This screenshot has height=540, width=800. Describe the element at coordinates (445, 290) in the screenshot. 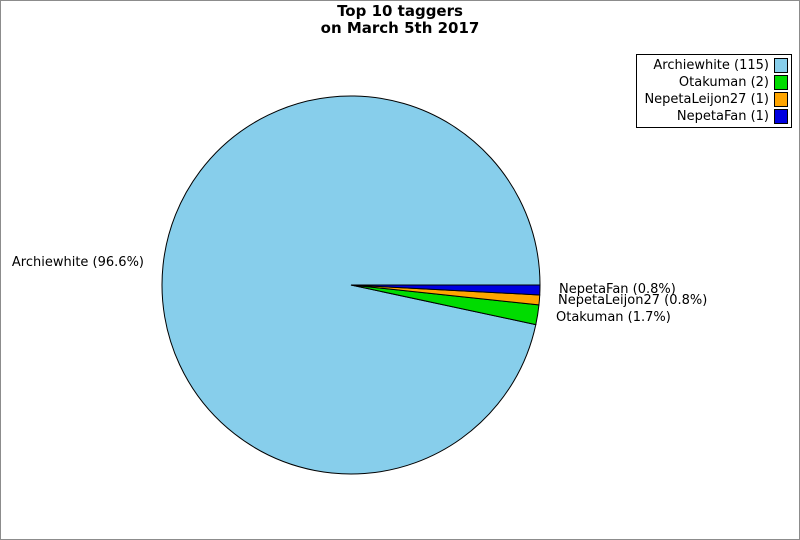

I see `pie-slice-nepetafan` at that location.